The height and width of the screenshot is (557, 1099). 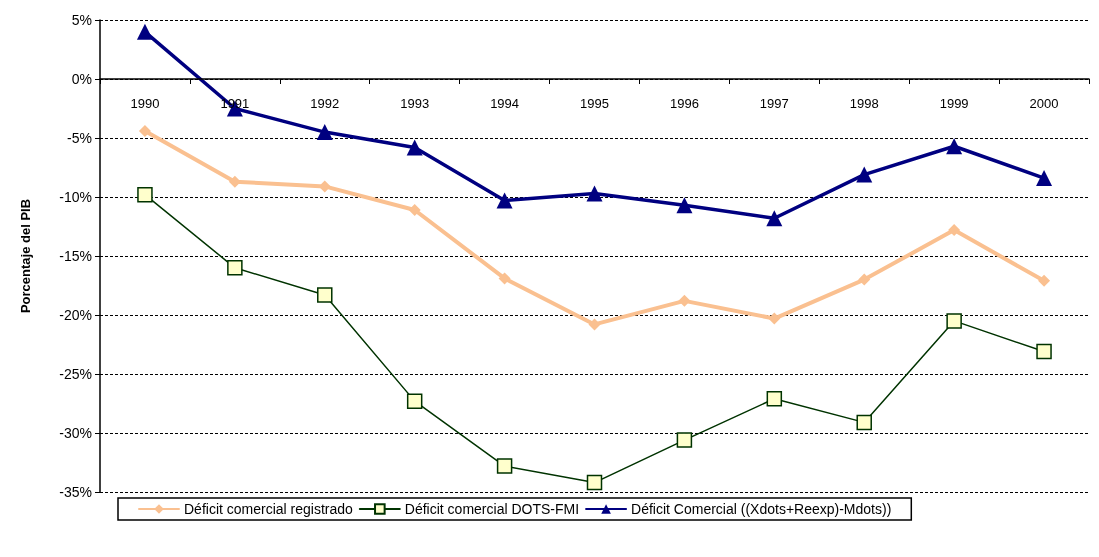 What do you see at coordinates (864, 103) in the screenshot?
I see `x-tick-label: 1998` at bounding box center [864, 103].